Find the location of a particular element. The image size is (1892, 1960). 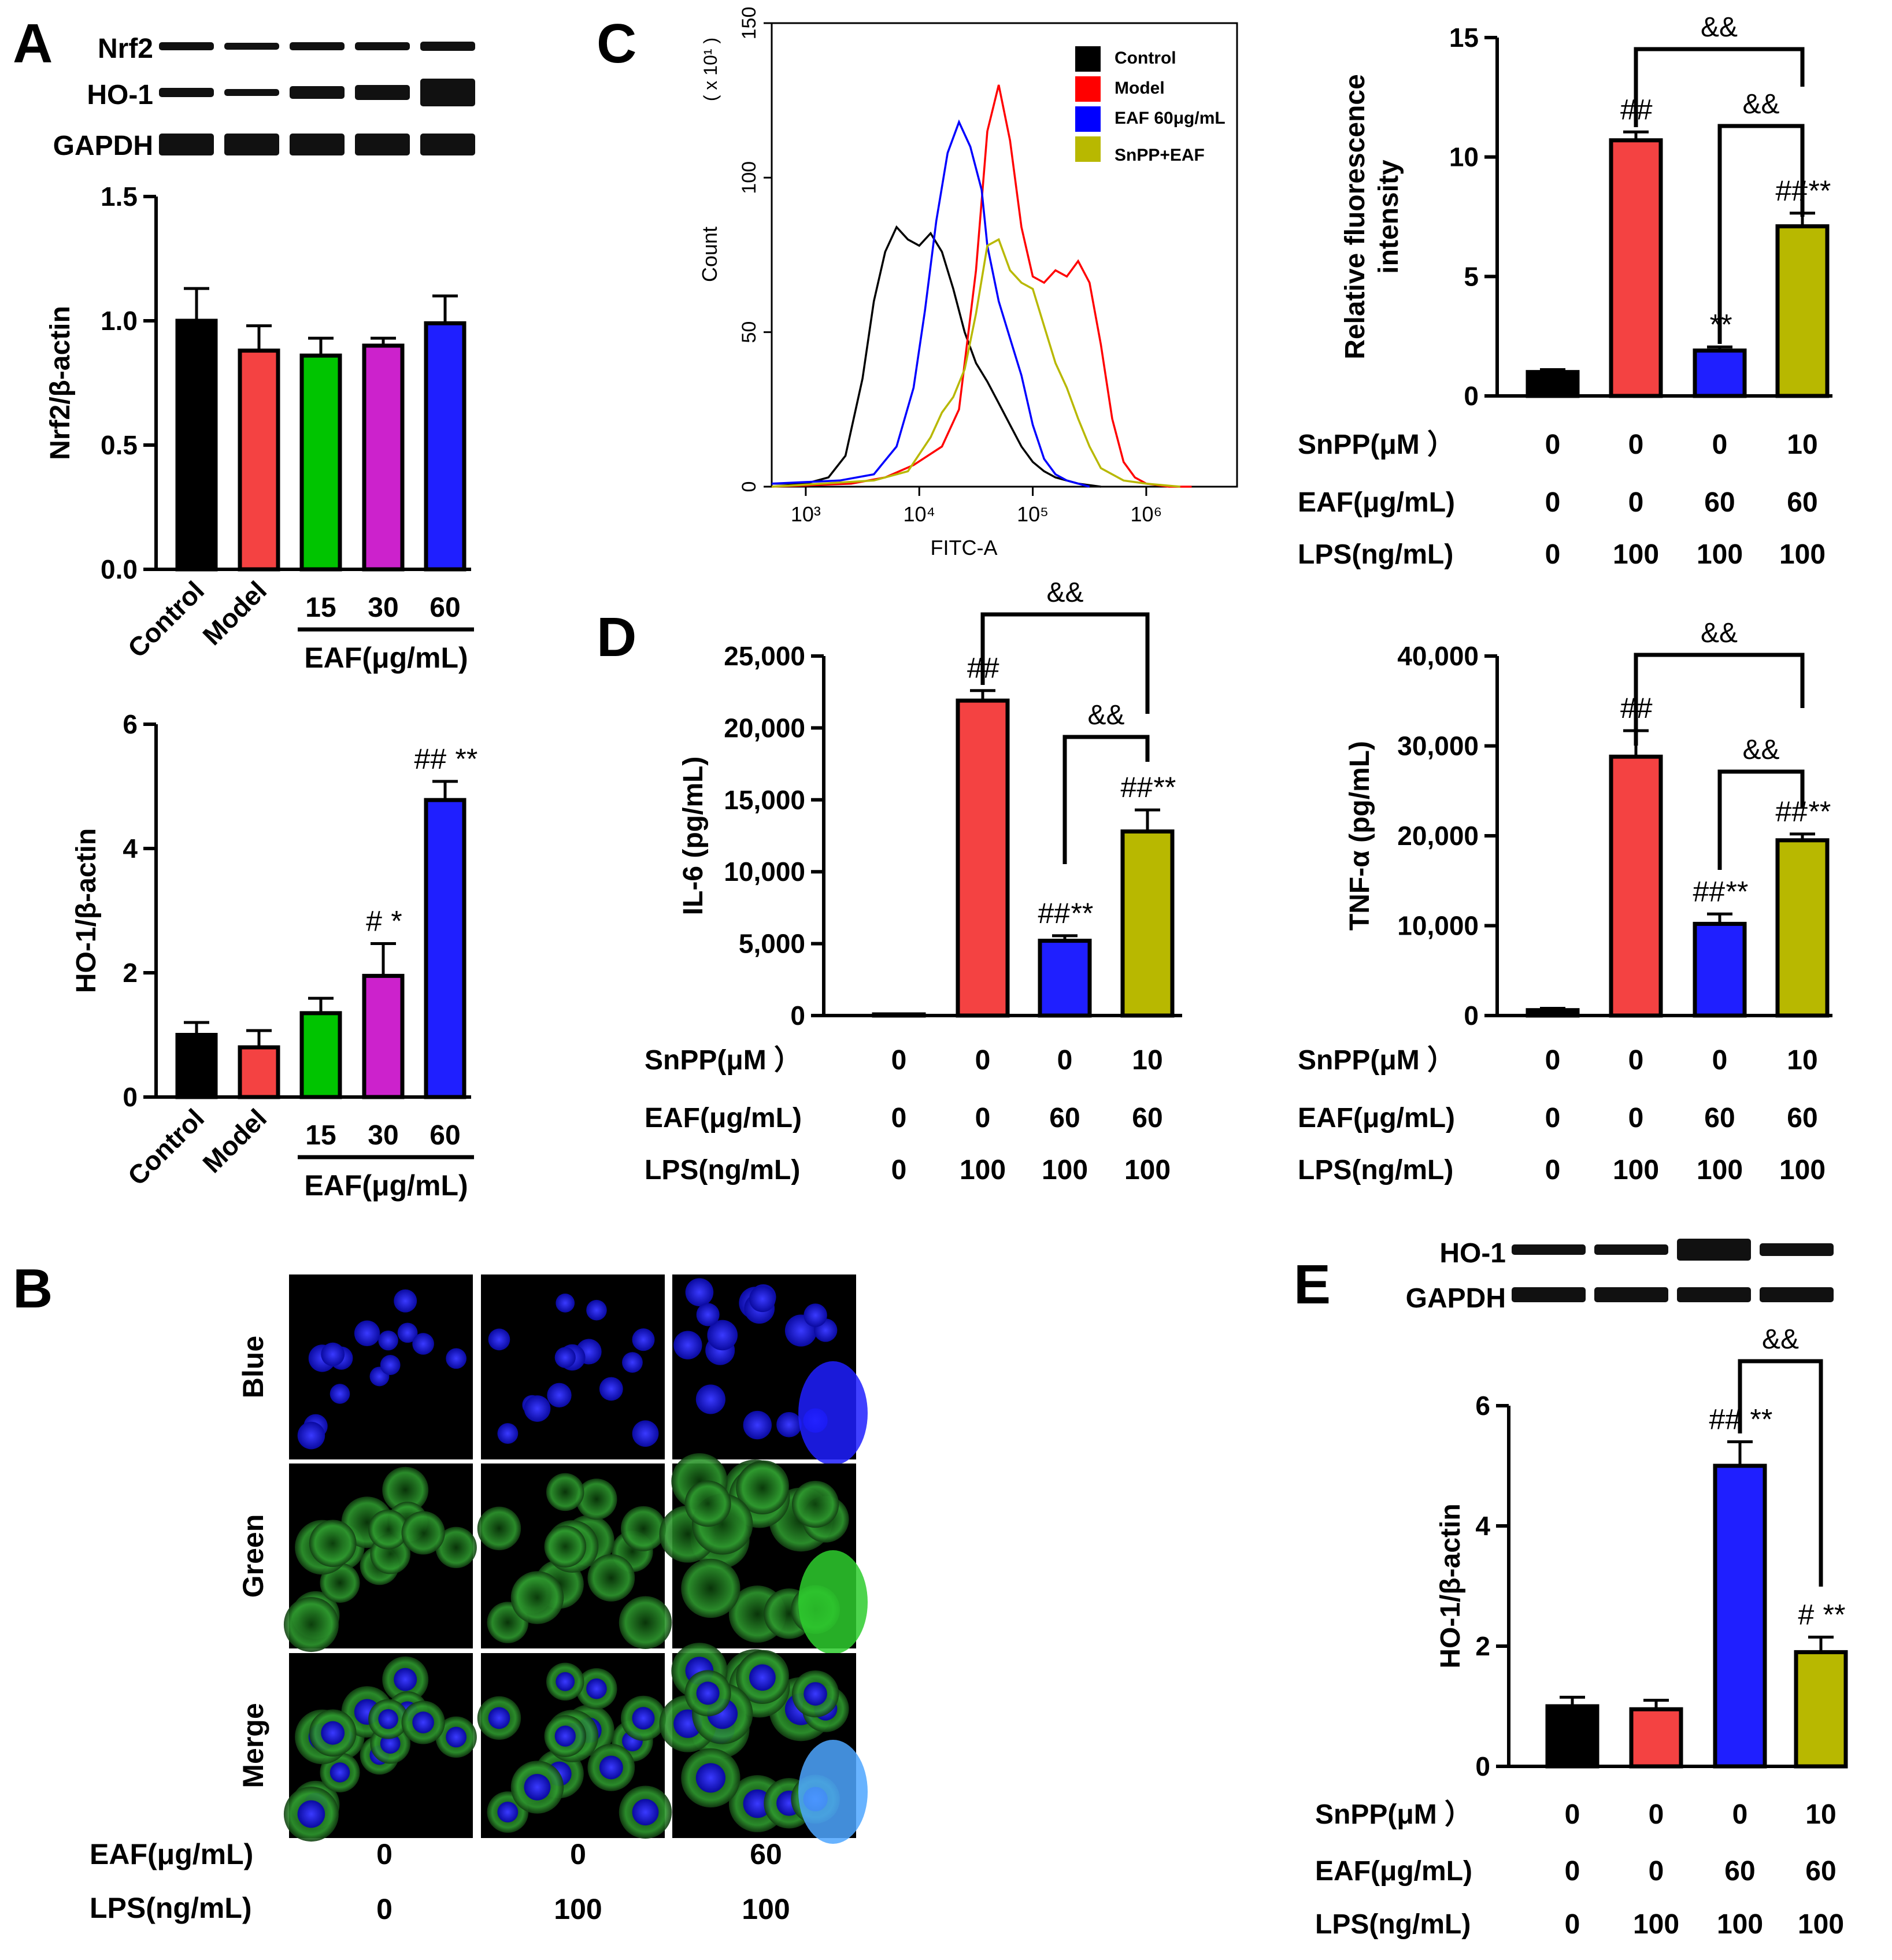

y-tick-label: 15,000 is located at coordinates (764, 800).